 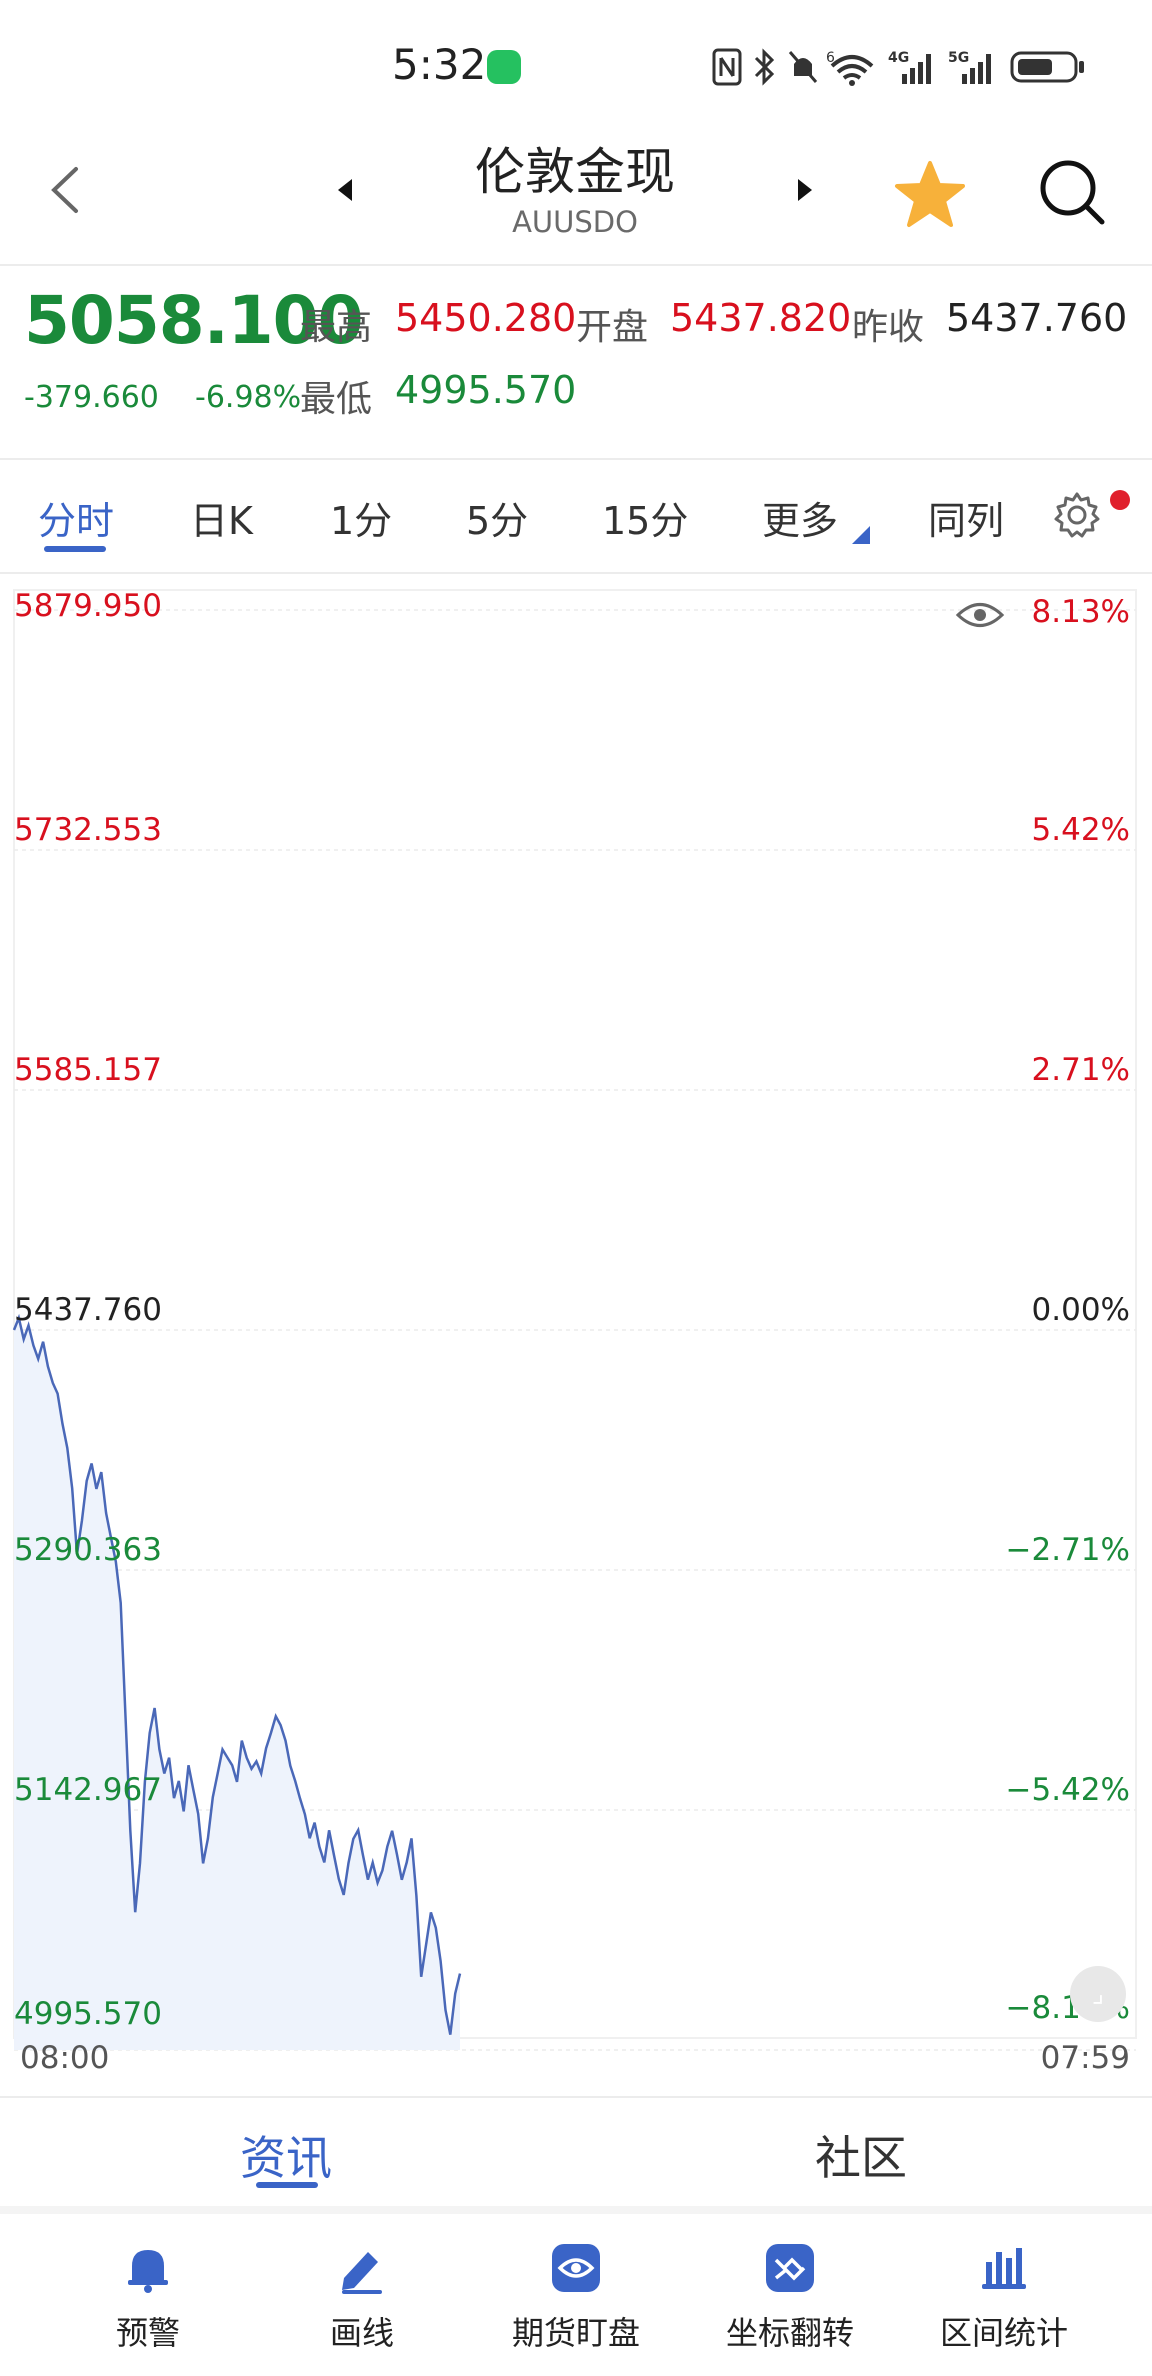 I want to click on y-axis-pct-label: −5.42%, so click(x=1067, y=1790).